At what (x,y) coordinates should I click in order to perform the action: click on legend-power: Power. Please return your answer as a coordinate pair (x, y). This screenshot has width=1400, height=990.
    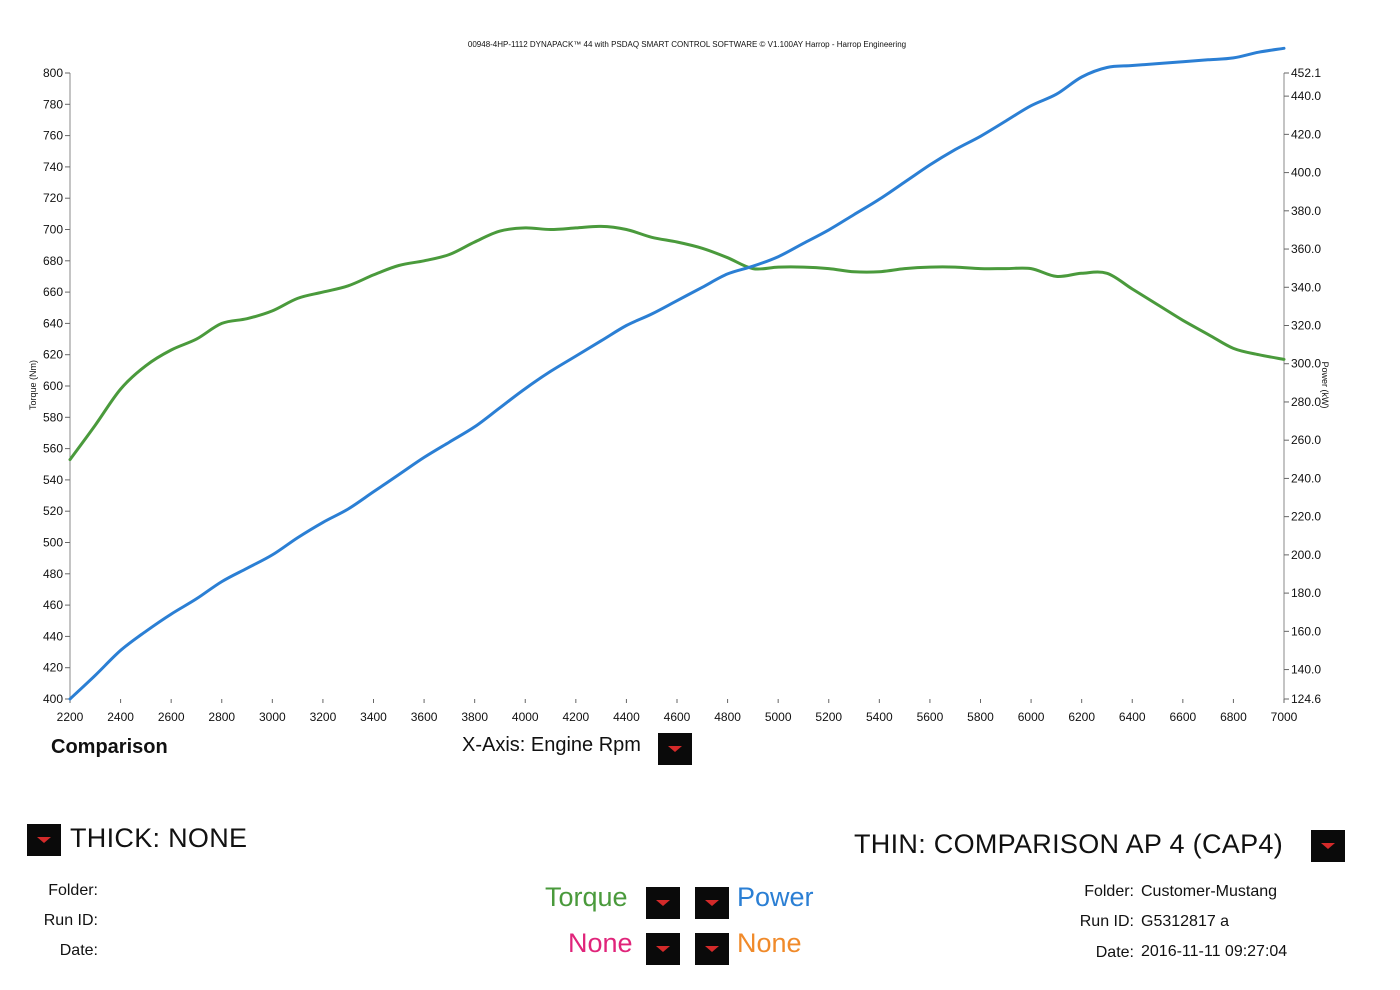
    Looking at the image, I should click on (775, 897).